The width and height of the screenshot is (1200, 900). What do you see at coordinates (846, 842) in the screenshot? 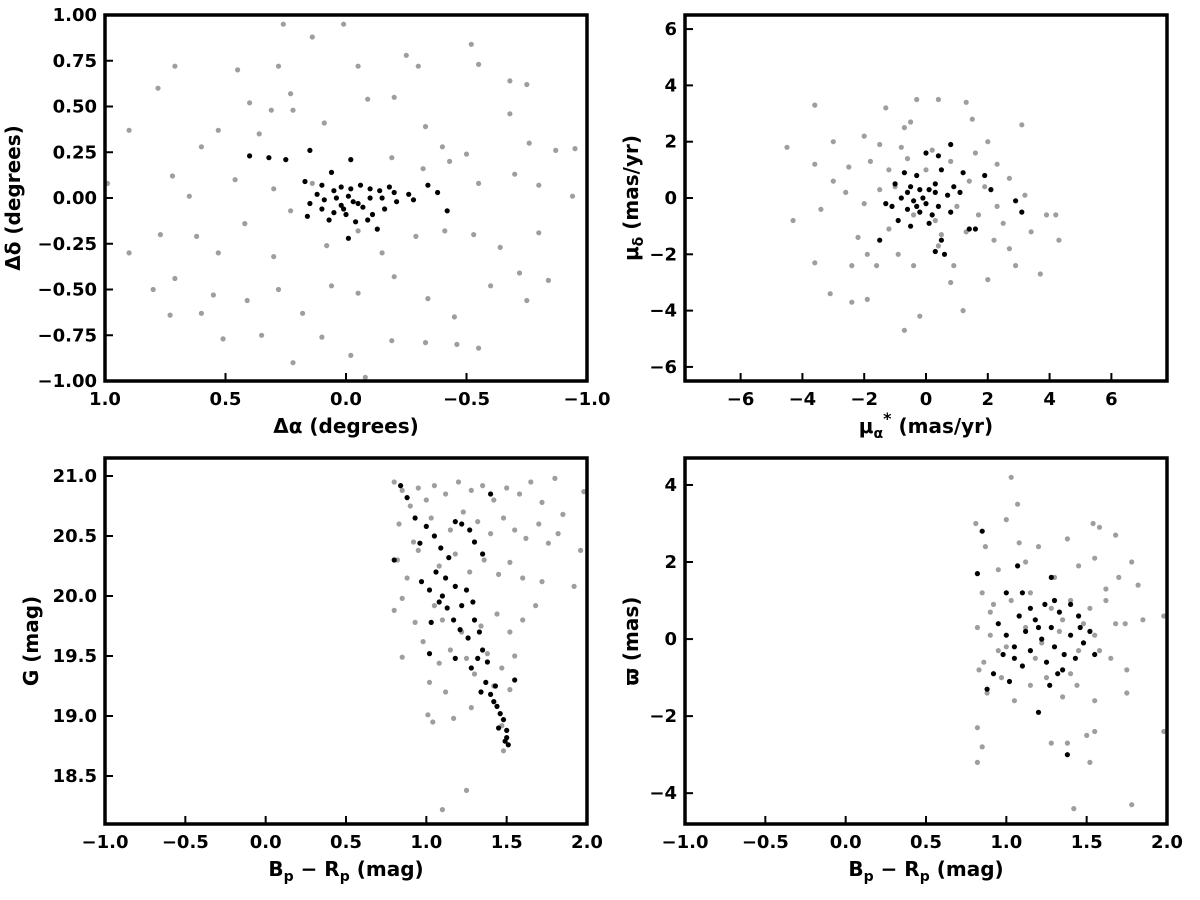
I see `x-tick-label: 0.0` at bounding box center [846, 842].